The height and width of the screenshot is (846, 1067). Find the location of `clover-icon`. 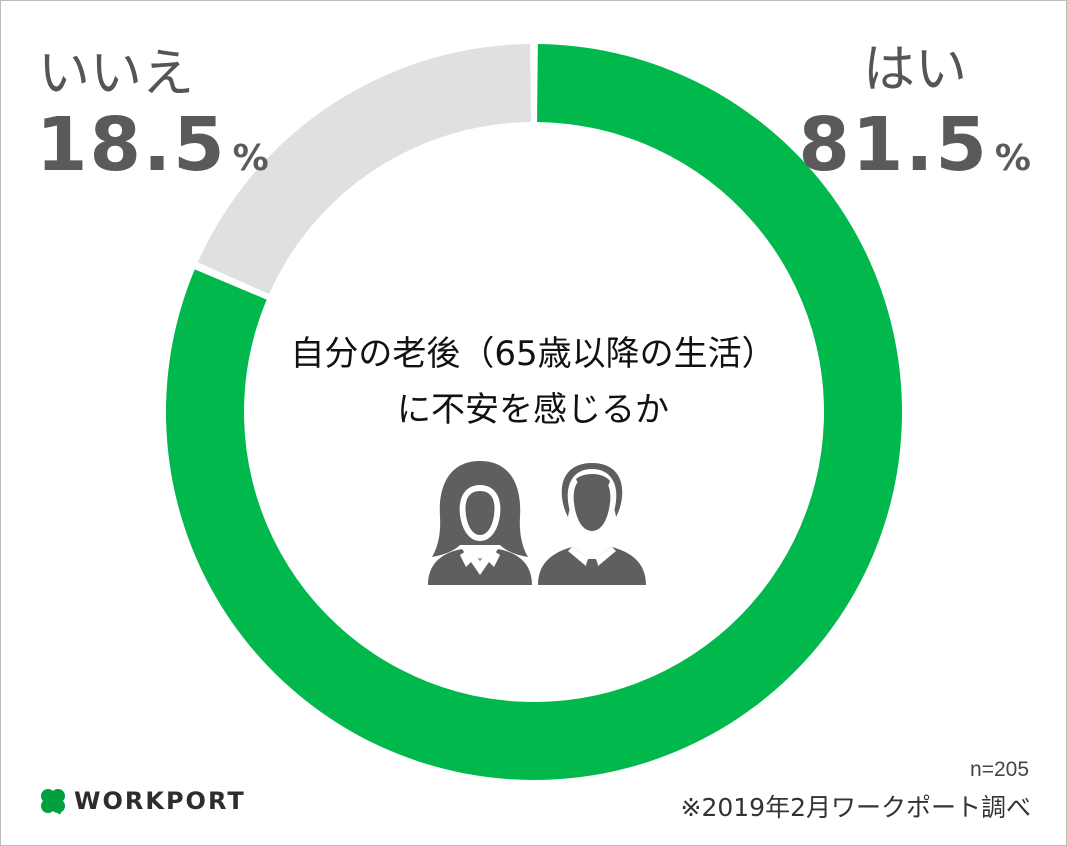

clover-icon is located at coordinates (53, 802).